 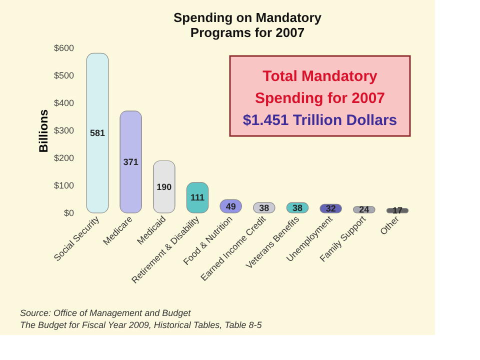 What do you see at coordinates (64, 48) in the screenshot?
I see `y-tick-label: $600` at bounding box center [64, 48].